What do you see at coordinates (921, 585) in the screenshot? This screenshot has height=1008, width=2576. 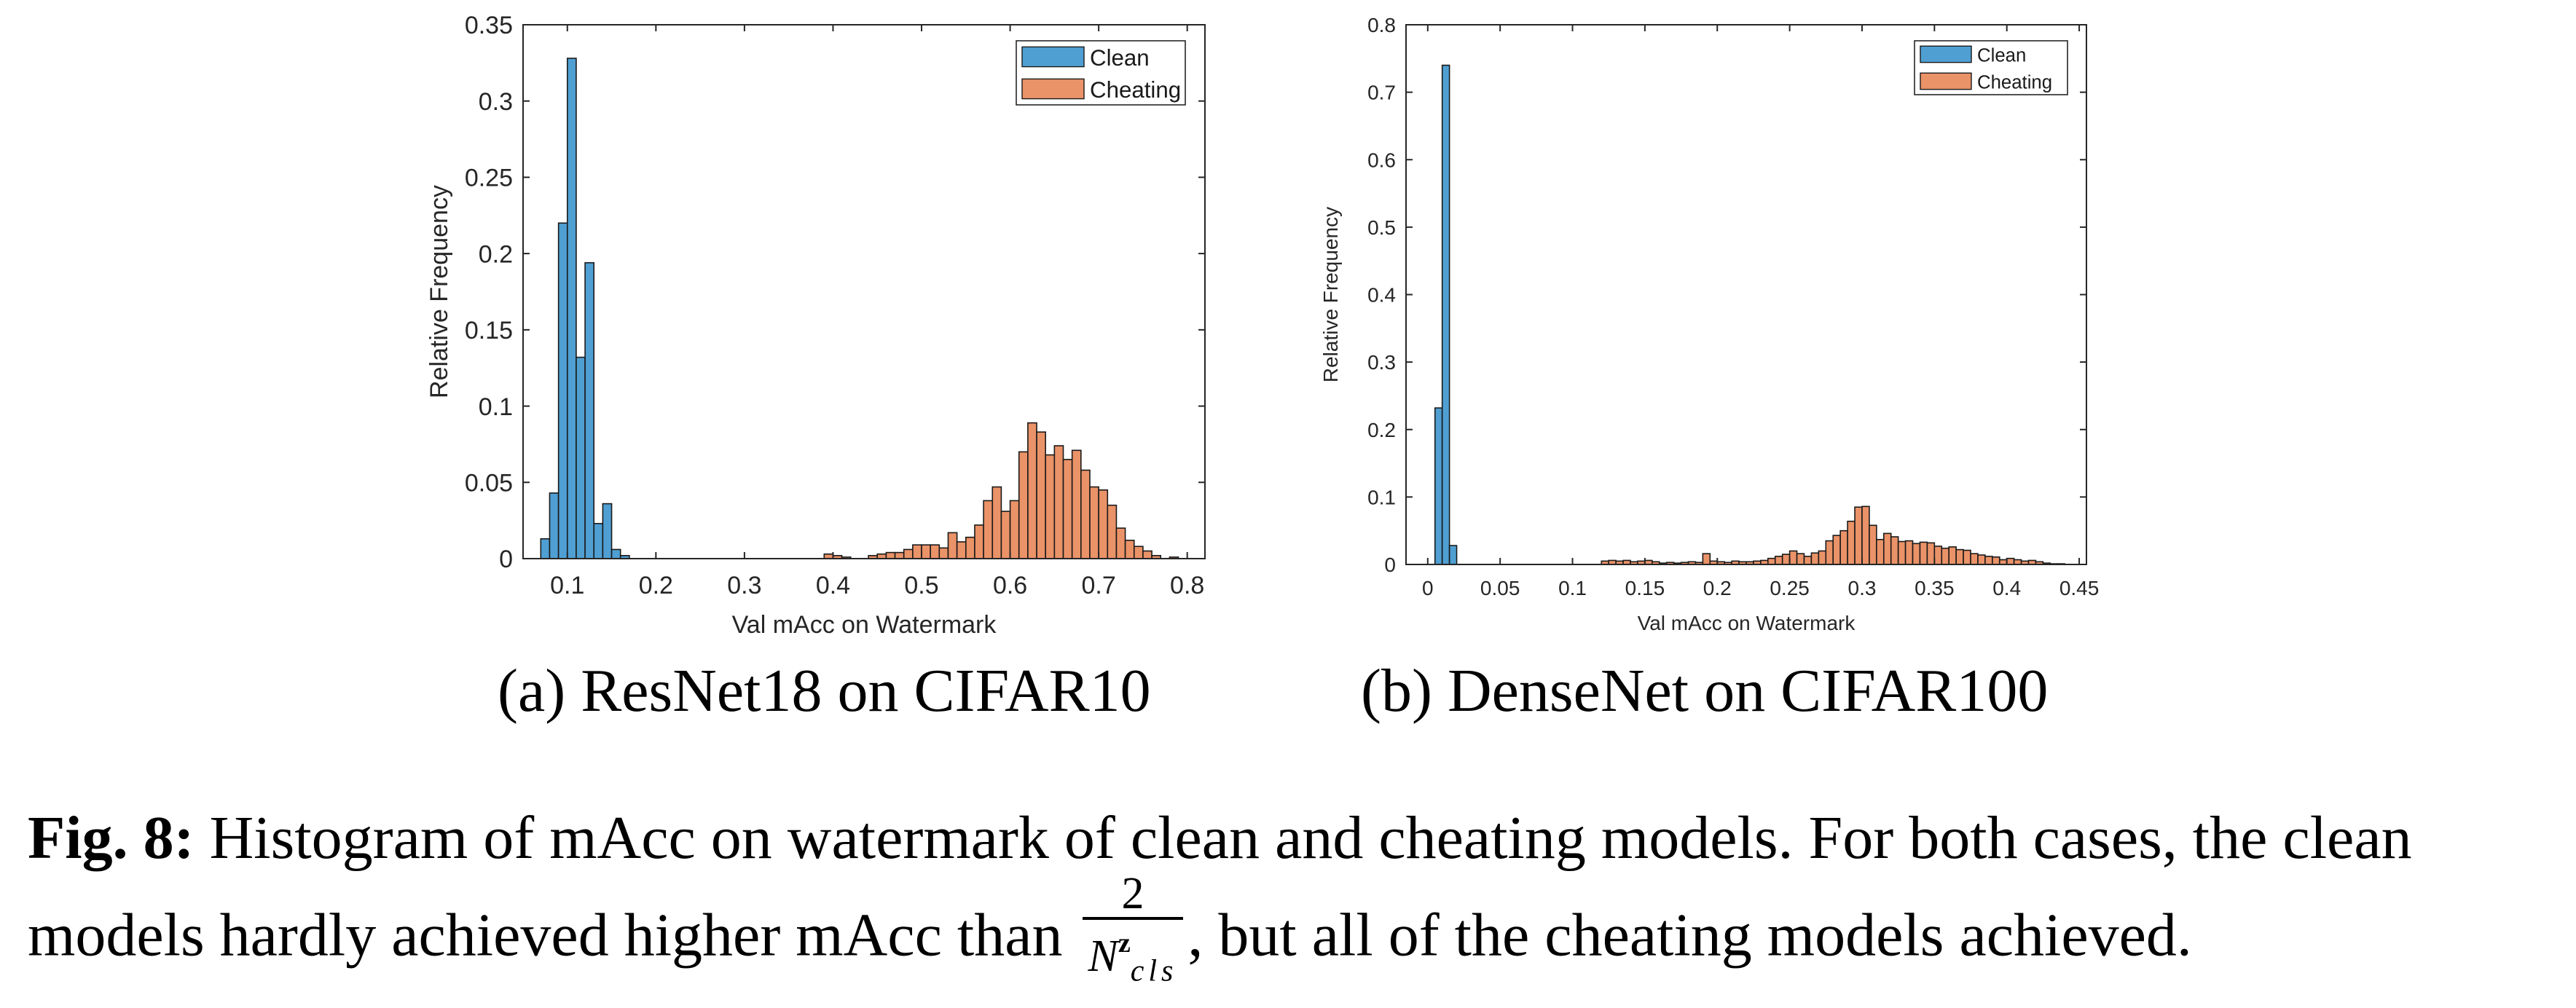 I see `x-tick-label: 0.5` at bounding box center [921, 585].